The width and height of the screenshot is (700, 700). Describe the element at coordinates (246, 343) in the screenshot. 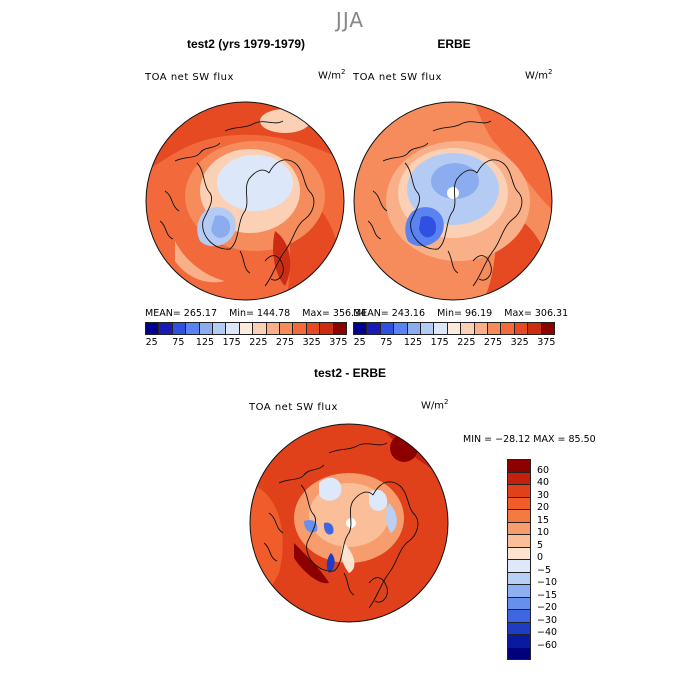

I see `left-colorbar-ticks: 25 75 125 175 225 275 325 375` at that location.